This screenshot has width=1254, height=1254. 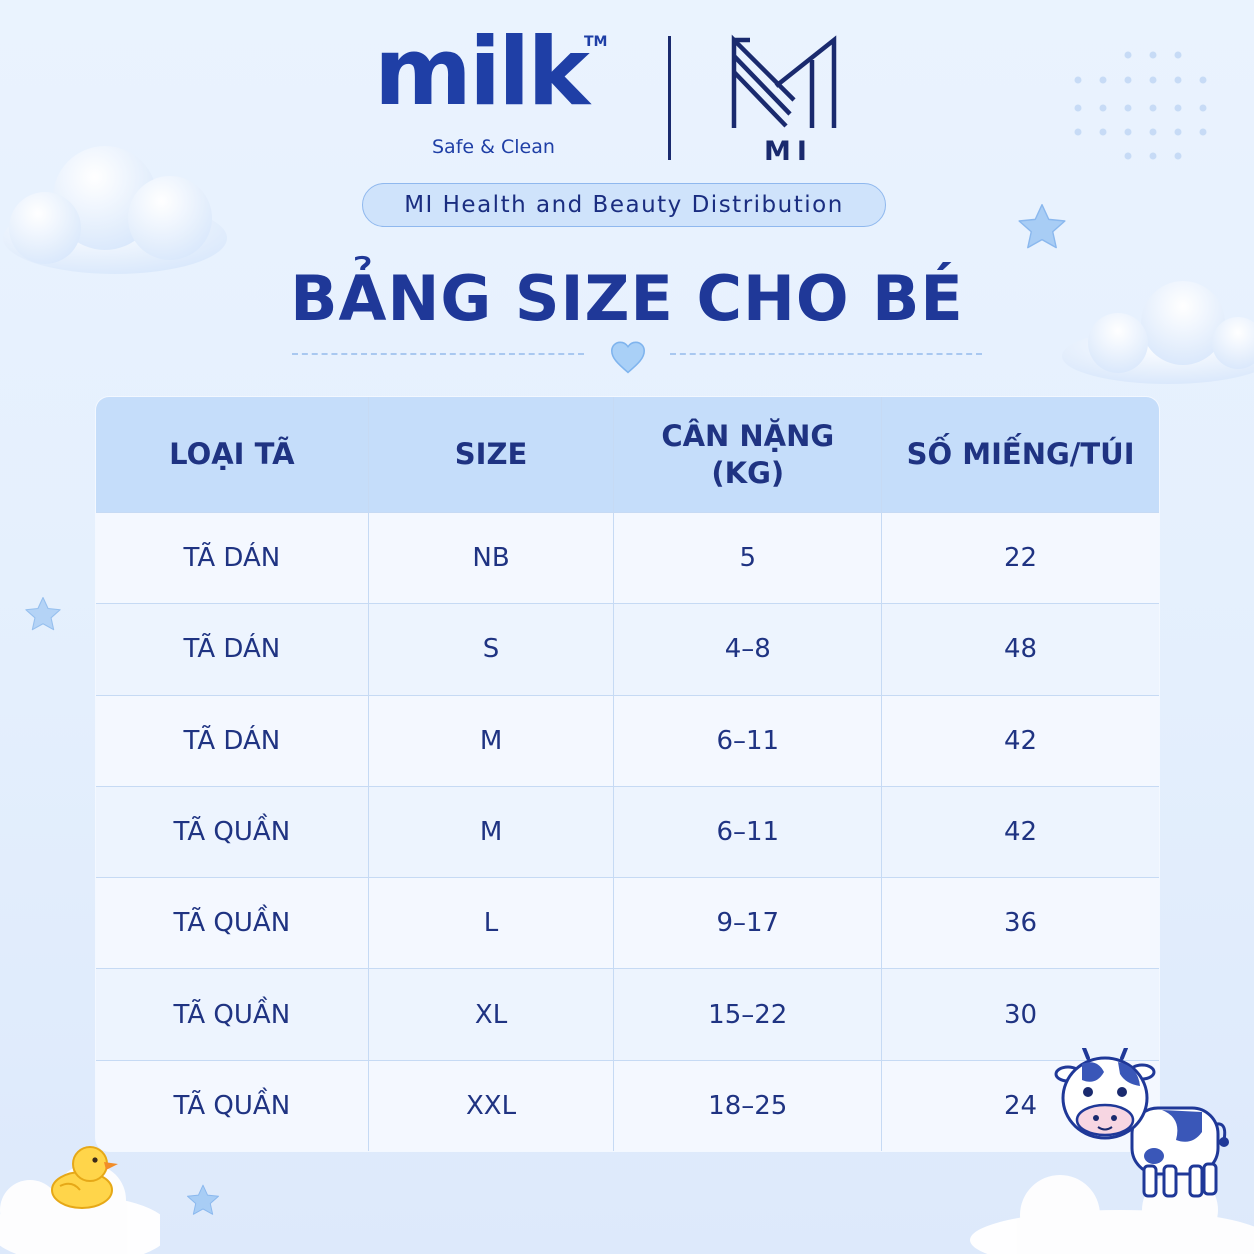 What do you see at coordinates (84, 1177) in the screenshot?
I see `duck-icon` at bounding box center [84, 1177].